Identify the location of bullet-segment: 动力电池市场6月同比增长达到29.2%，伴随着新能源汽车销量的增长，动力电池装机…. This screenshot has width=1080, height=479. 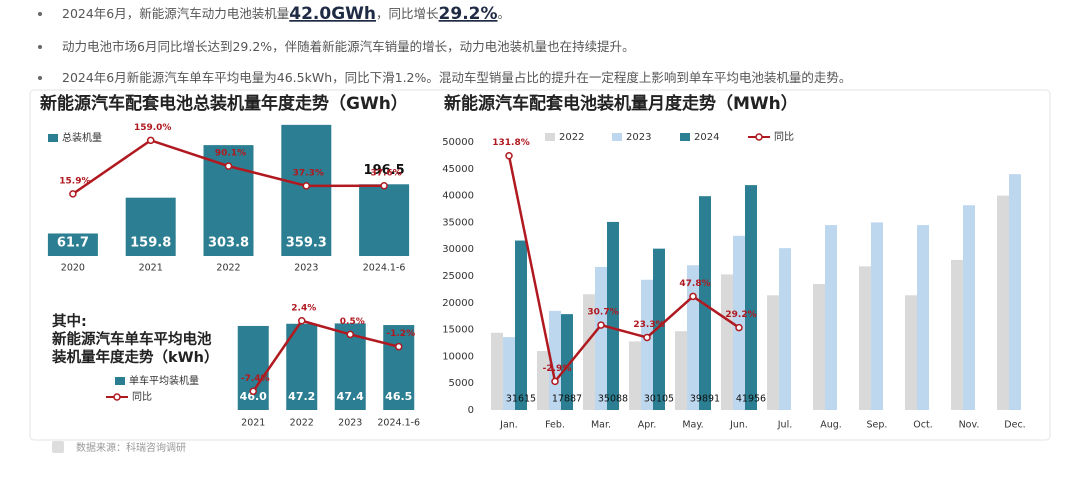
(348, 46).